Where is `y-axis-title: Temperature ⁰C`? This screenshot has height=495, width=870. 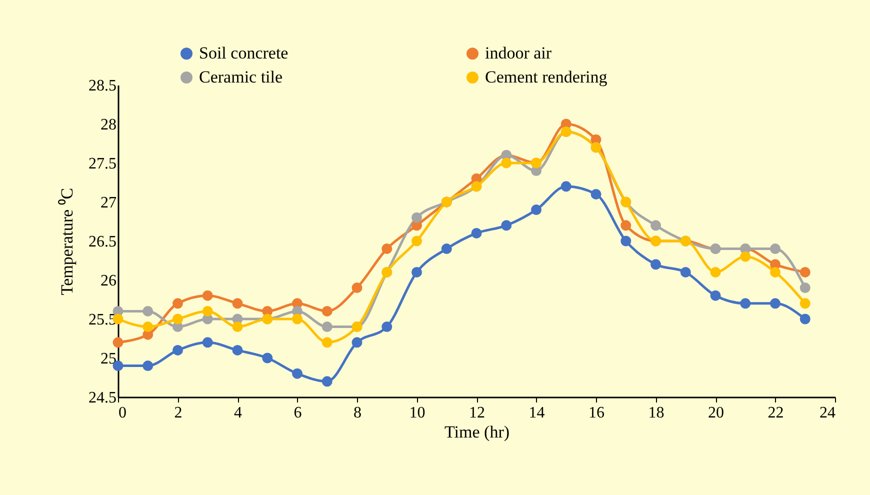
y-axis-title: Temperature ⁰C is located at coordinates (67, 242).